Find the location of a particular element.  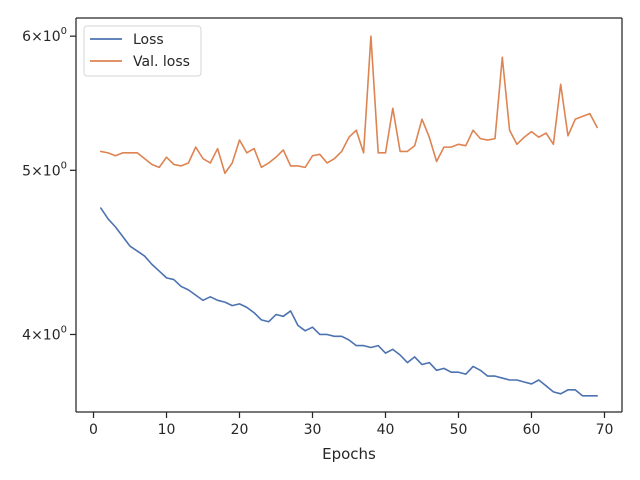

x-tick-label: 30 is located at coordinates (313, 430).